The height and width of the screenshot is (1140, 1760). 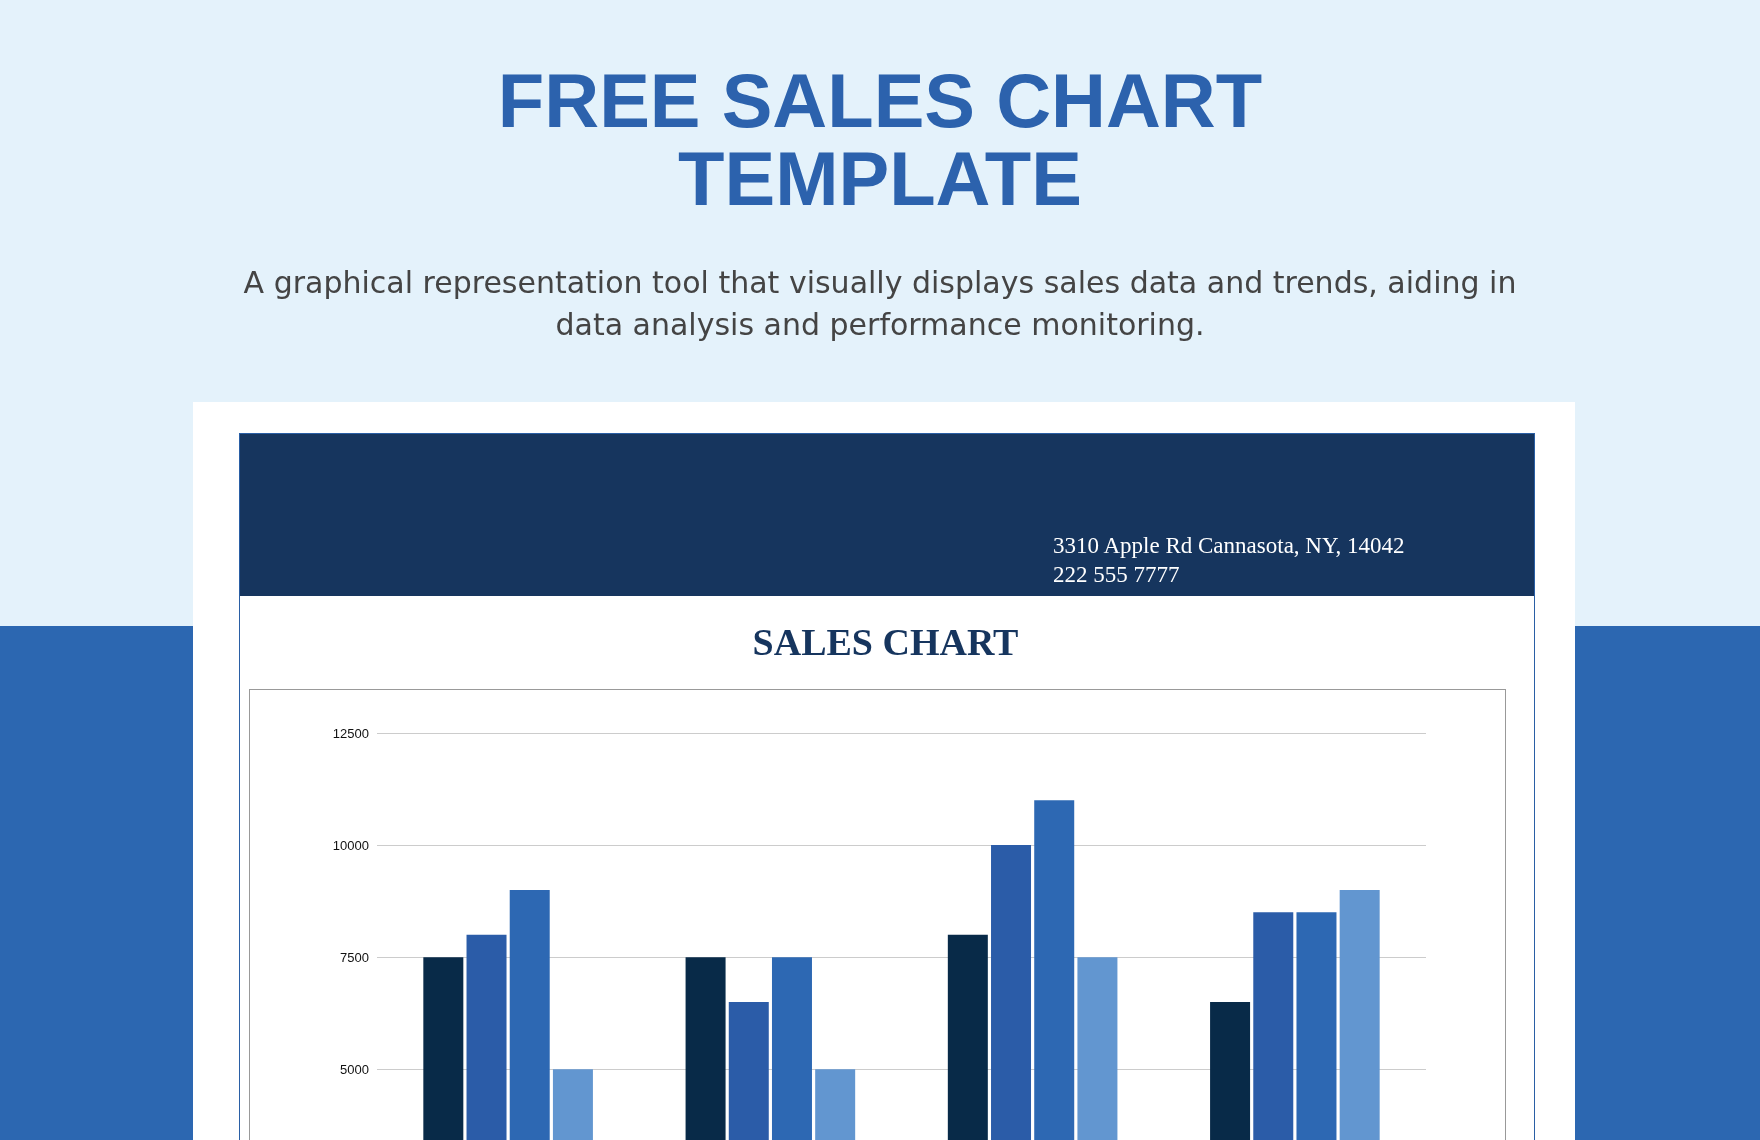 What do you see at coordinates (885, 642) in the screenshot?
I see `text: SALES CHART` at bounding box center [885, 642].